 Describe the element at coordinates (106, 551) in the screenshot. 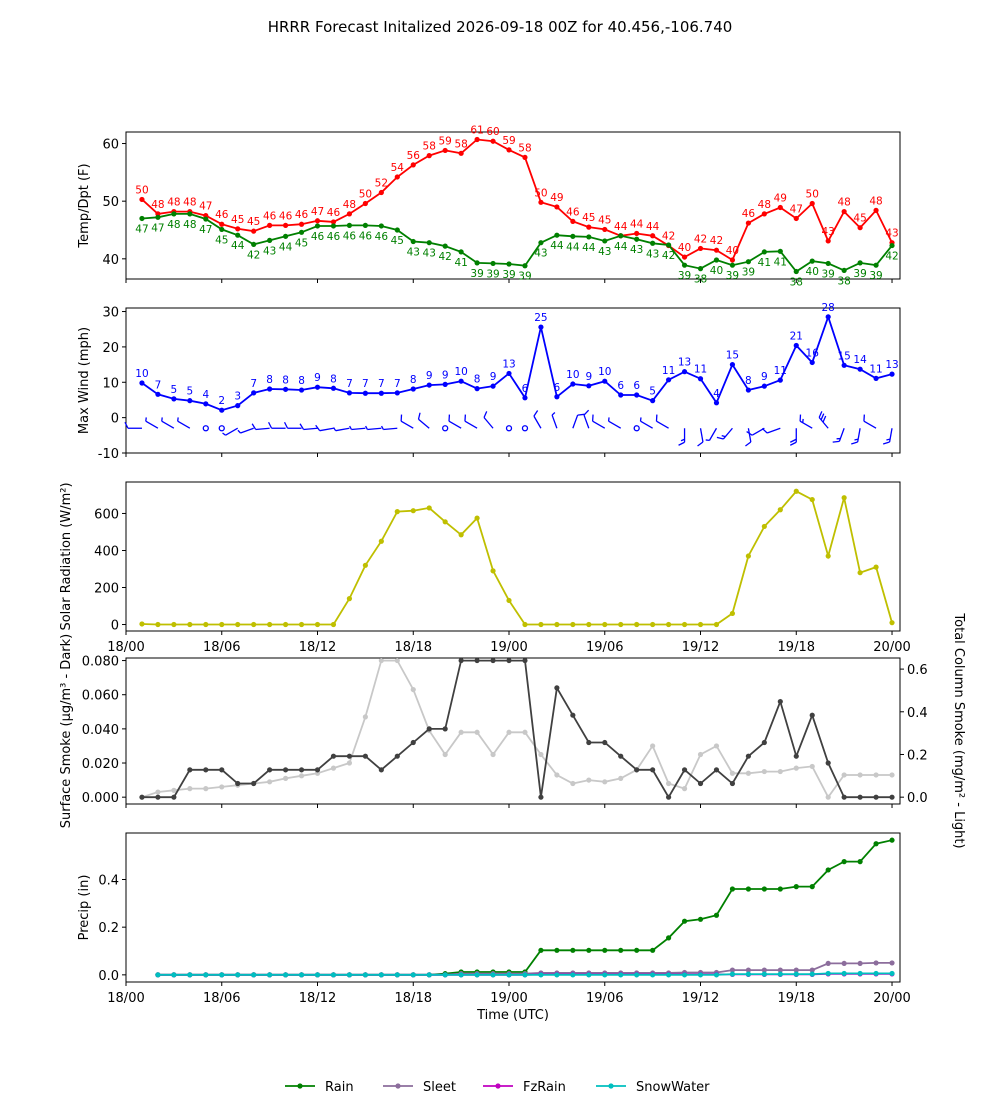

I see `y-tick-label: 400` at that location.